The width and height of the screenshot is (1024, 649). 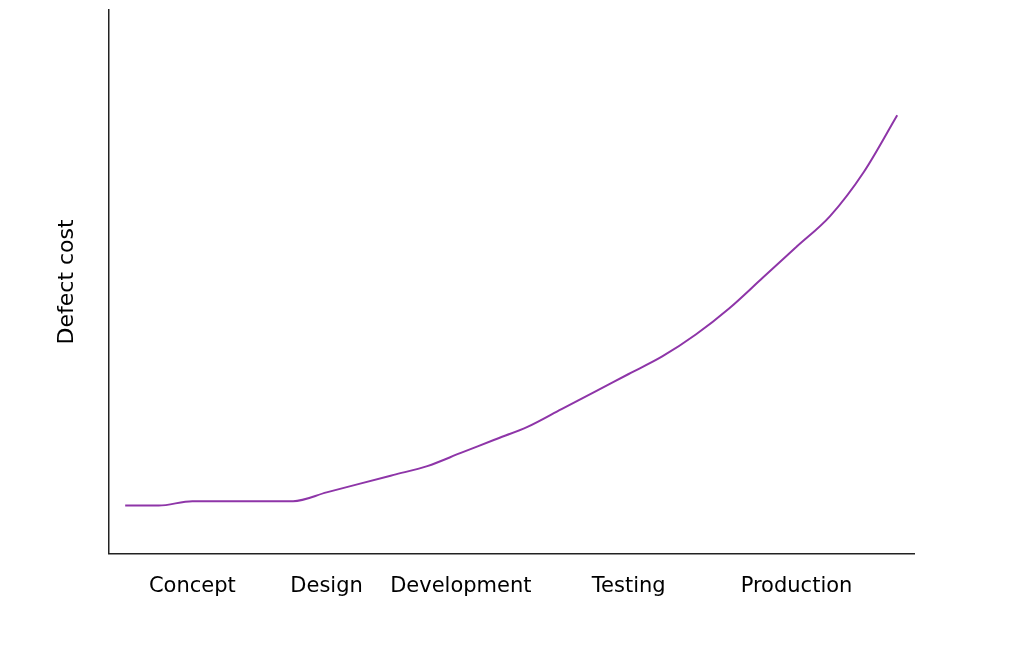 I want to click on x-tick-label: Development, so click(x=461, y=584).